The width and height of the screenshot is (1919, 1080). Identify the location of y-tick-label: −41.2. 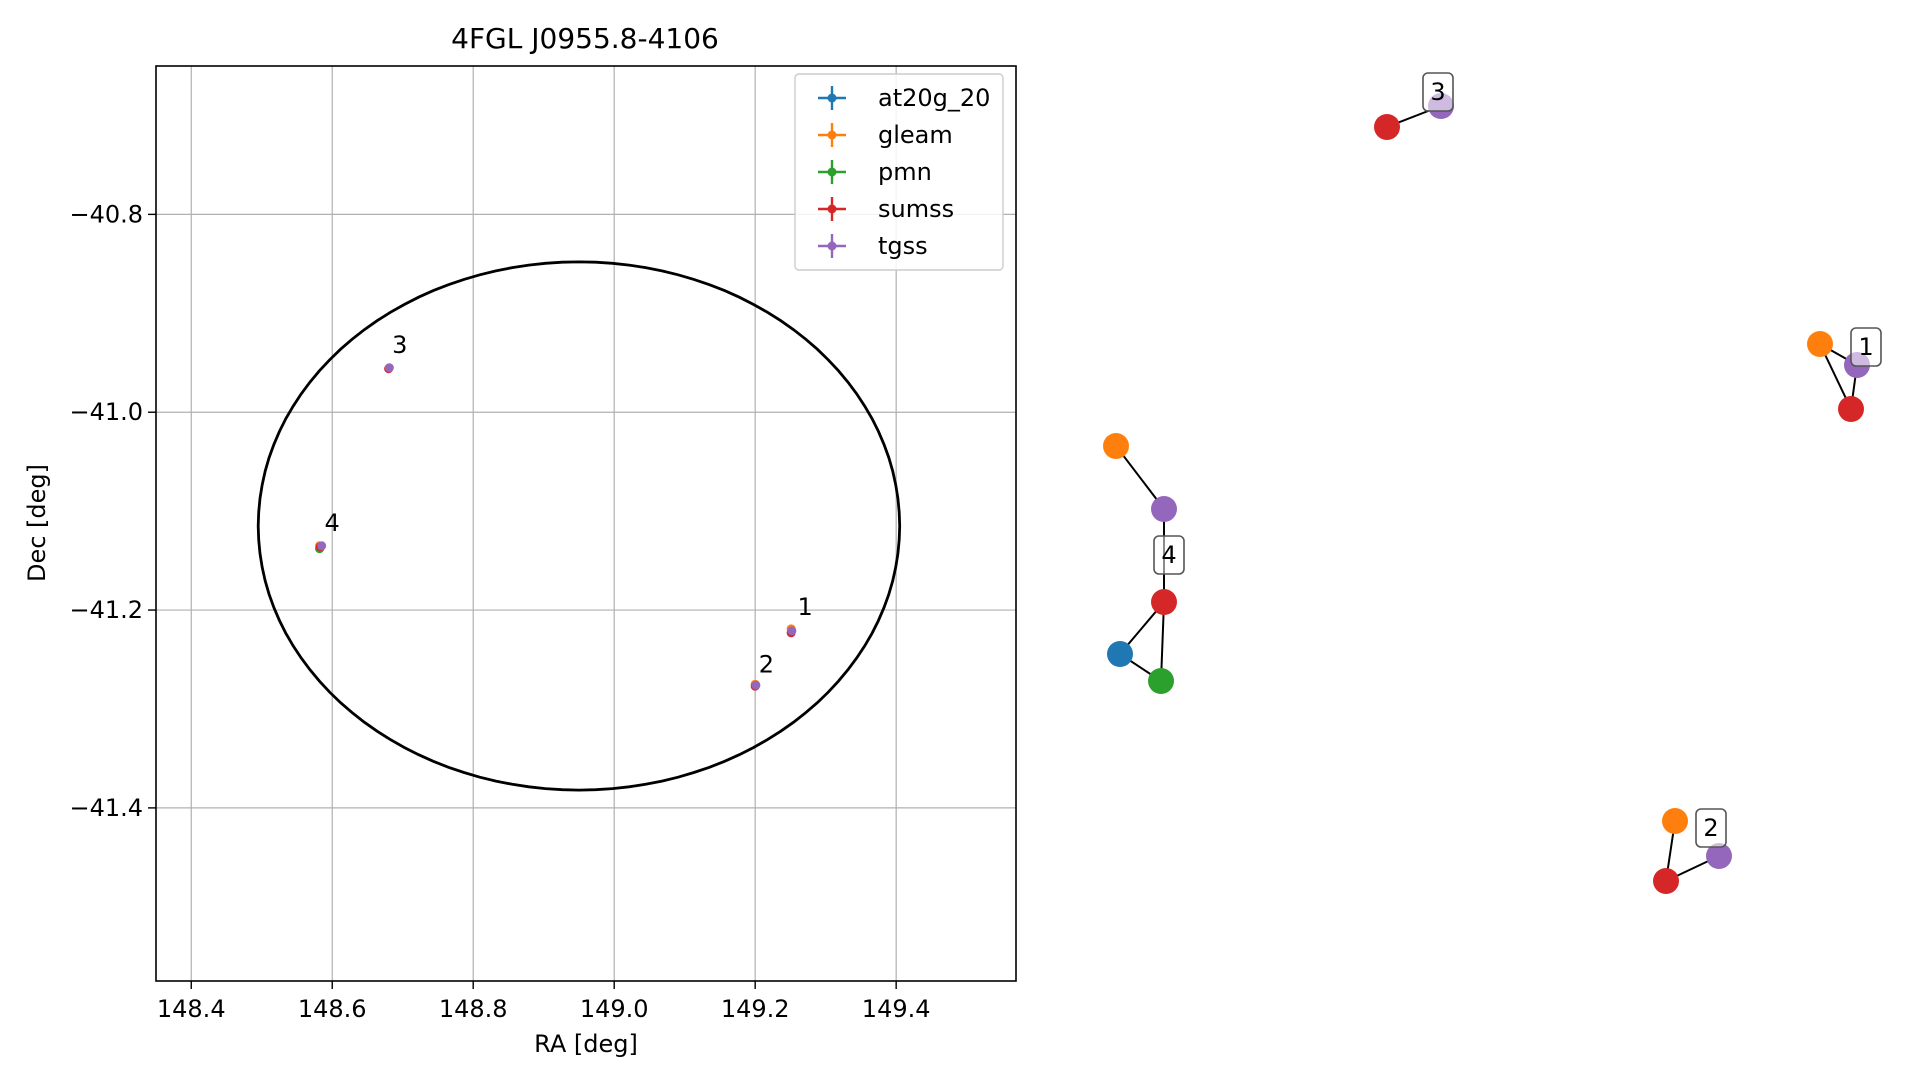
(106, 610).